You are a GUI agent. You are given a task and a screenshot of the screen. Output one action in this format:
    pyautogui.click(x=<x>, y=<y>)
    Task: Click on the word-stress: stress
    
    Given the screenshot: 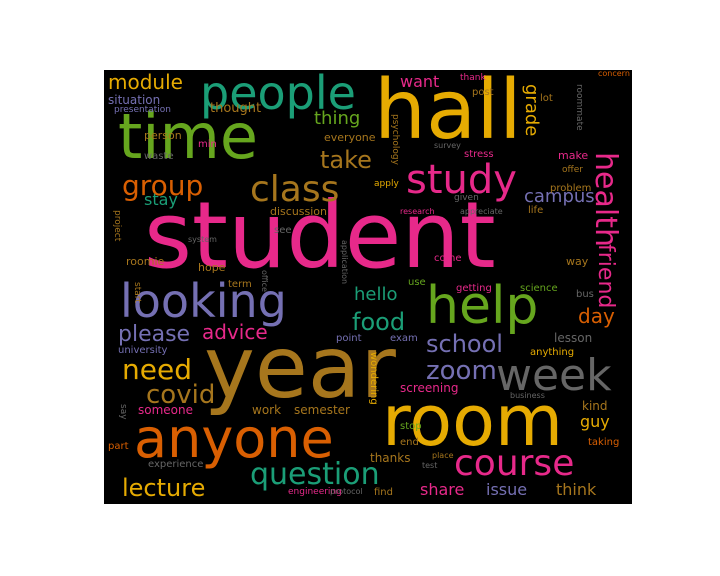 What is the action you would take?
    pyautogui.click(x=479, y=154)
    